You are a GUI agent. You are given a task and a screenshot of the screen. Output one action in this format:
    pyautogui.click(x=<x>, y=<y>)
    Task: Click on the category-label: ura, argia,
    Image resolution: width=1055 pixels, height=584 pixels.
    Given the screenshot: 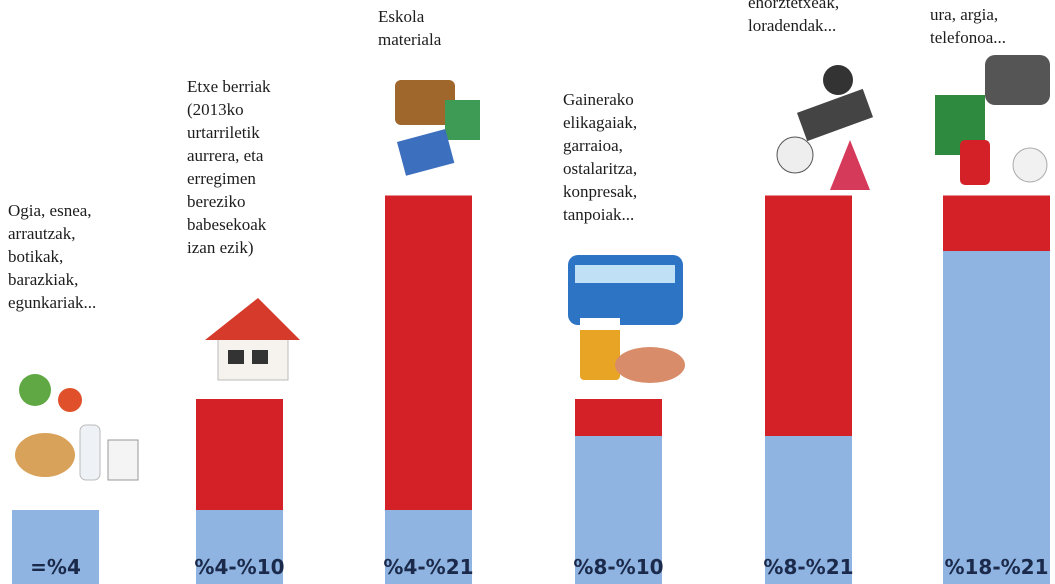 What is the action you would take?
    pyautogui.click(x=964, y=14)
    